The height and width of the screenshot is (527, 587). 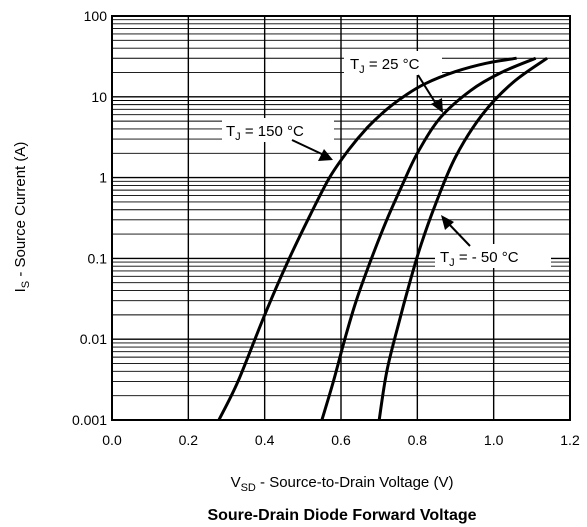 I want to click on annotation-tj-minus-50: TJ = - 50 °C, so click(x=493, y=242).